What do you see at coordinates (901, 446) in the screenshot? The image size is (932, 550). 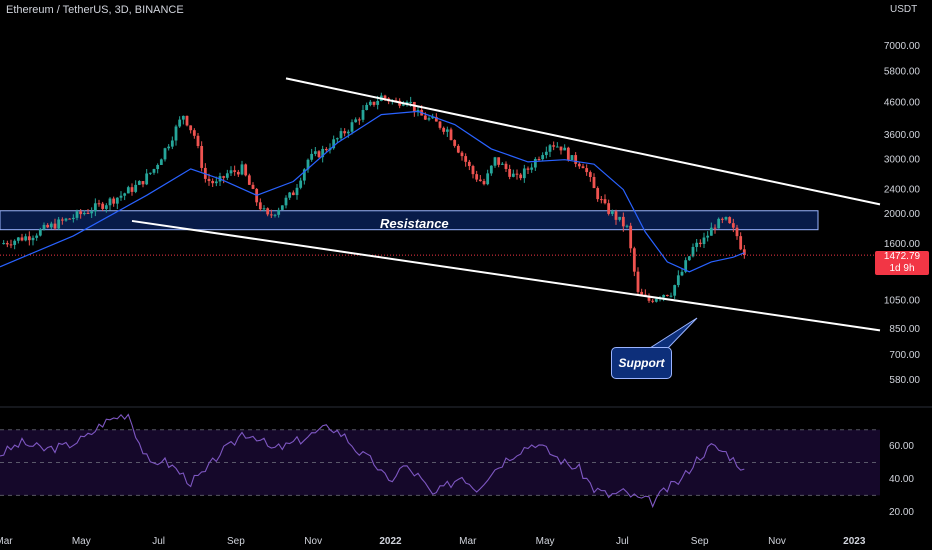 I see `rsi-tick-label: 60.00` at bounding box center [901, 446].